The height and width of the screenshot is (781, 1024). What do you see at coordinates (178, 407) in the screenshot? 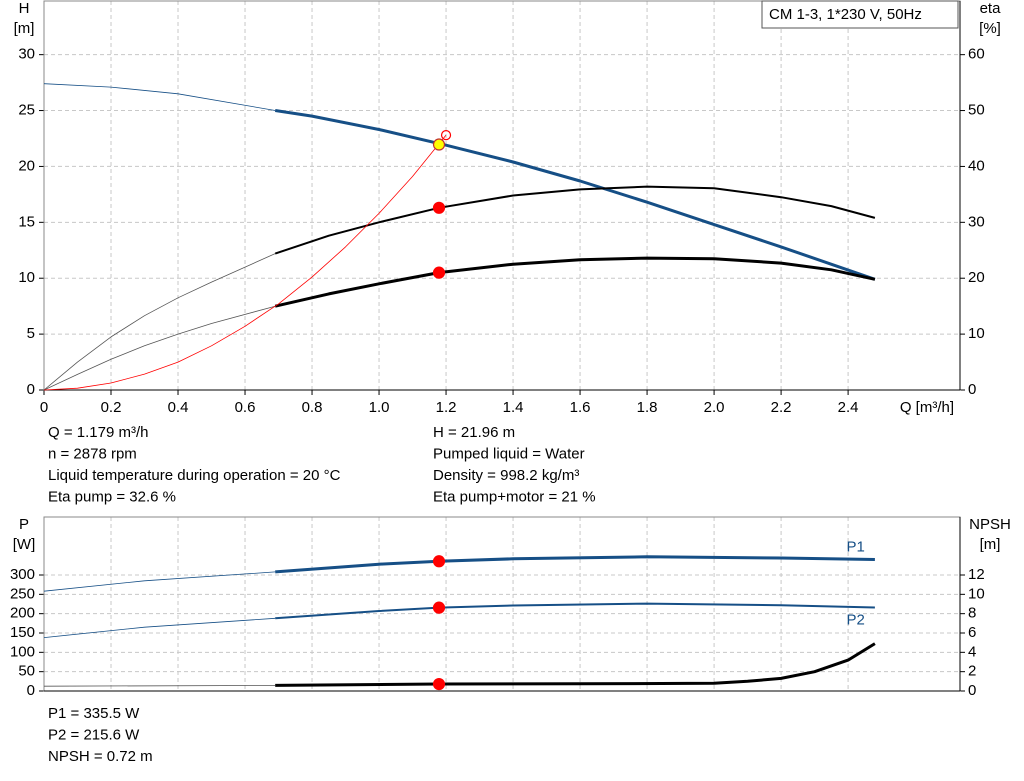
I see `x-tick-label: 0.4` at bounding box center [178, 407].